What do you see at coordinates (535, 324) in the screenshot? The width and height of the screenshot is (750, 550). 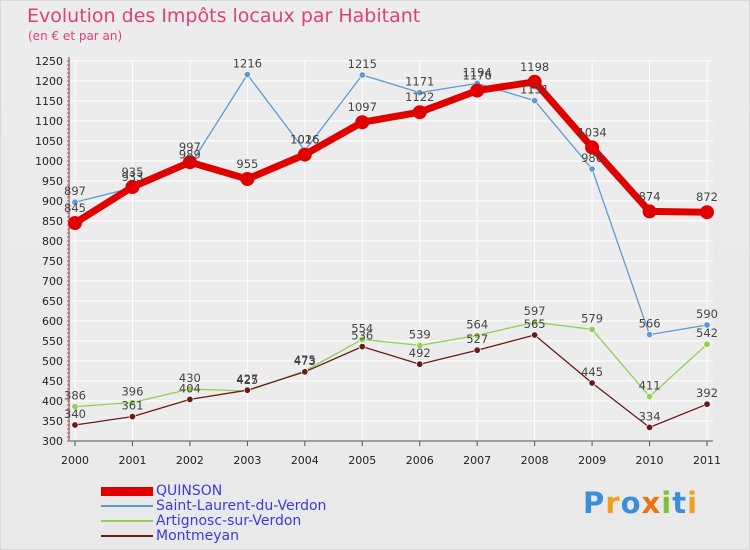 I see `data-label-montmeyan: 565` at bounding box center [535, 324].